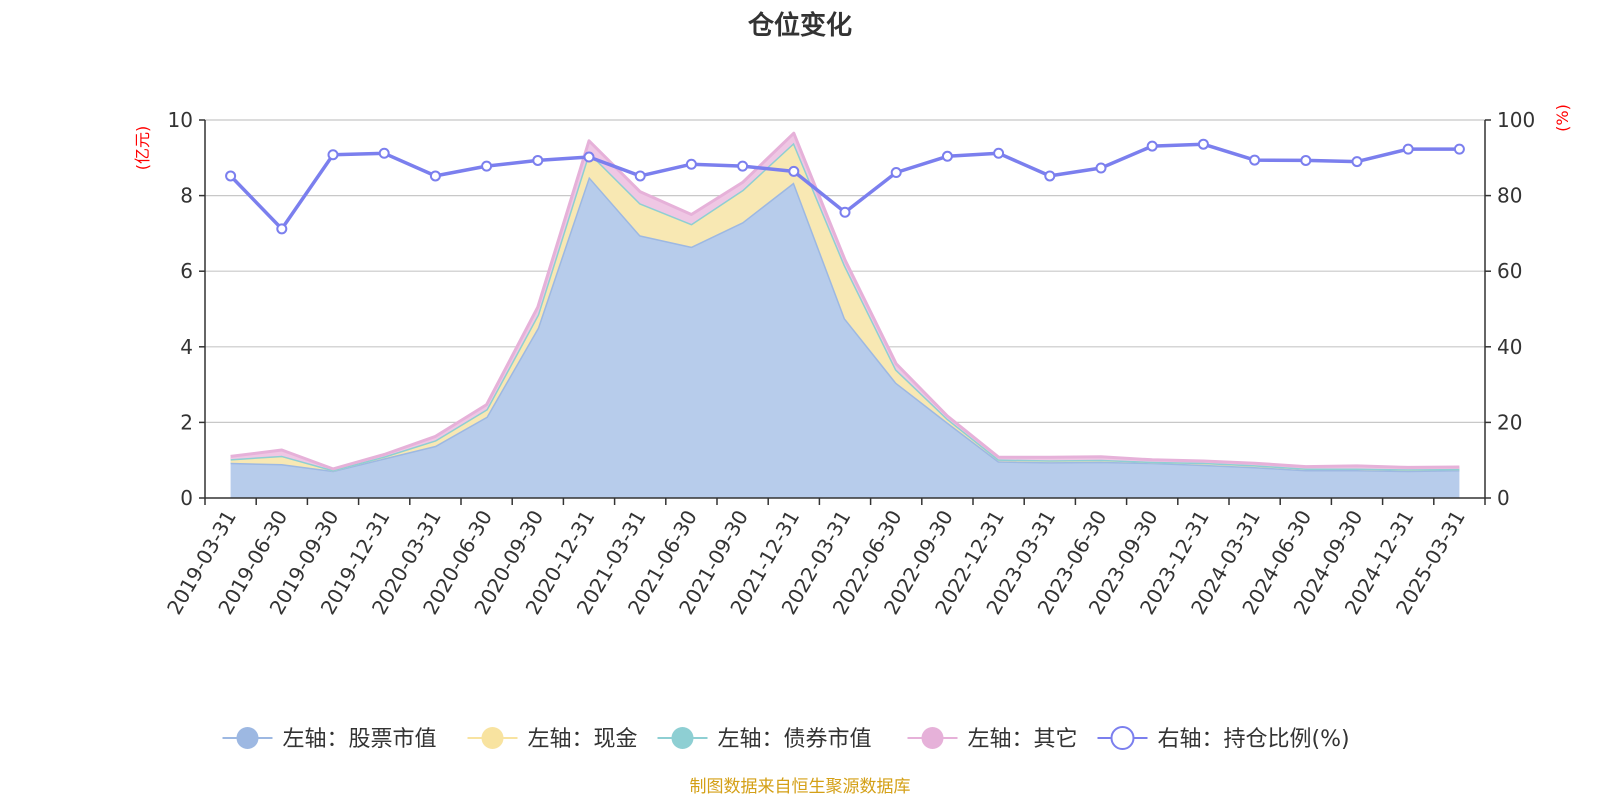  I want to click on legend-item: 右轴：持仓比例(%), so click(1223, 739).